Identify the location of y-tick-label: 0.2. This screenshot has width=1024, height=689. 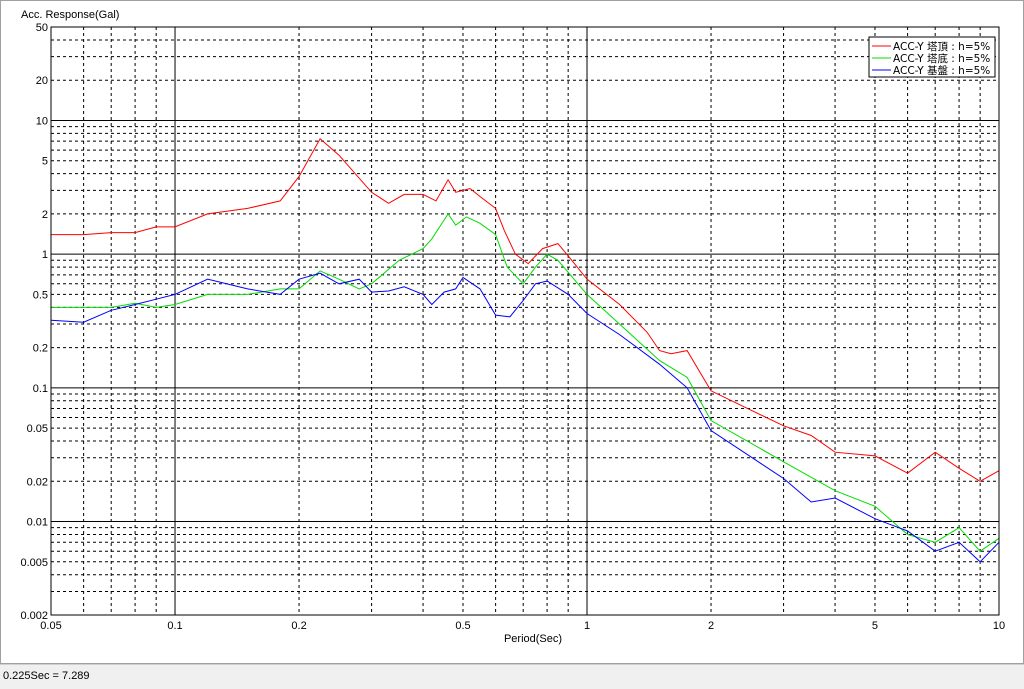
(40, 349).